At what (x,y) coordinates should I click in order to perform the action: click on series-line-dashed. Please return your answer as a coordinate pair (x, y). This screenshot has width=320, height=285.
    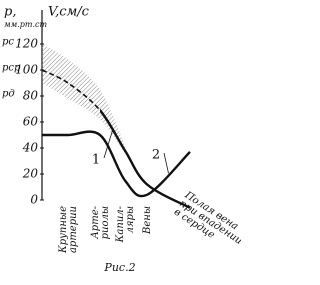
    Looking at the image, I should click on (70, 90).